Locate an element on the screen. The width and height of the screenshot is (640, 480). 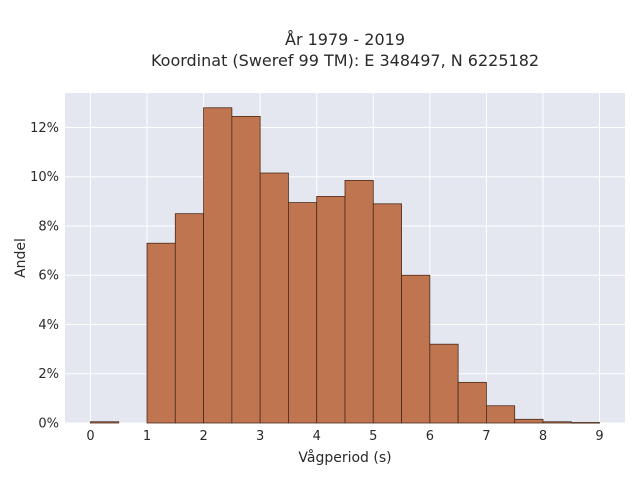
y-axis-title: Andel is located at coordinates (21, 258).